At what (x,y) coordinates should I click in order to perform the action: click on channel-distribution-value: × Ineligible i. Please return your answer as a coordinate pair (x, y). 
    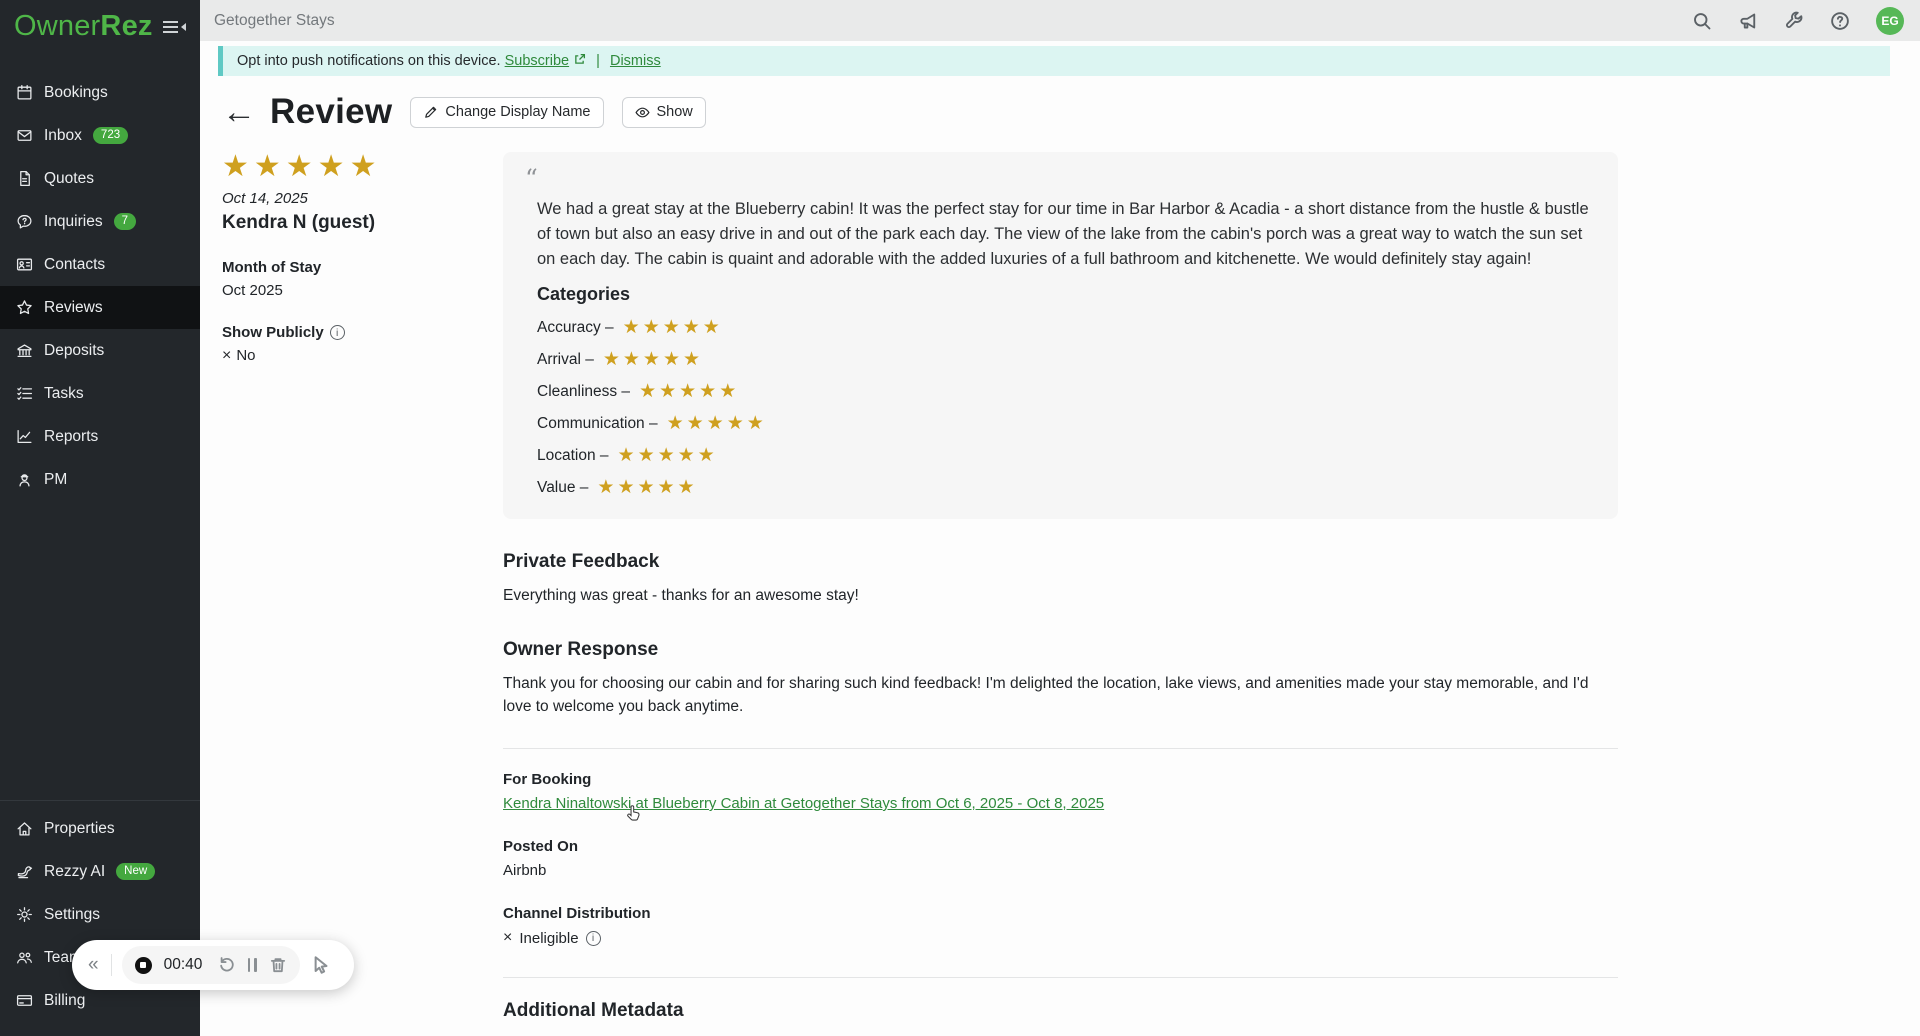
    Looking at the image, I should click on (1060, 938).